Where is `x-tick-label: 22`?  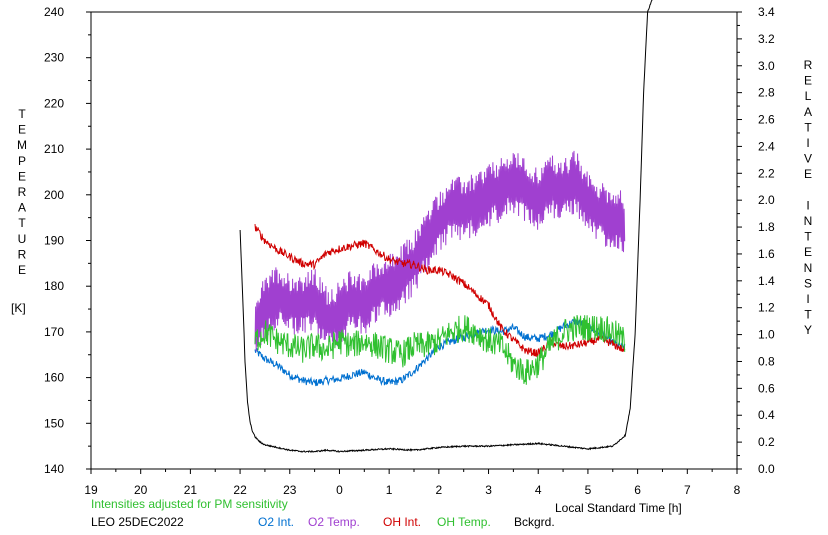 x-tick-label: 22 is located at coordinates (240, 490).